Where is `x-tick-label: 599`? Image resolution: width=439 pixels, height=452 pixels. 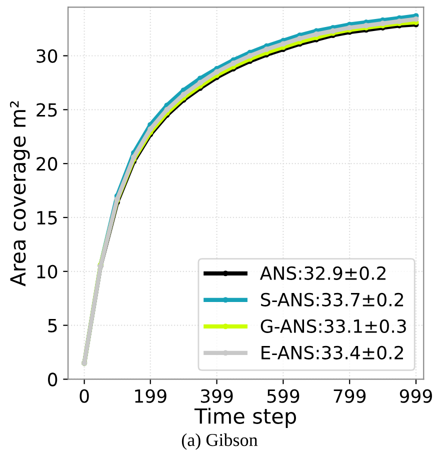
x-tick-label: 599 is located at coordinates (283, 396).